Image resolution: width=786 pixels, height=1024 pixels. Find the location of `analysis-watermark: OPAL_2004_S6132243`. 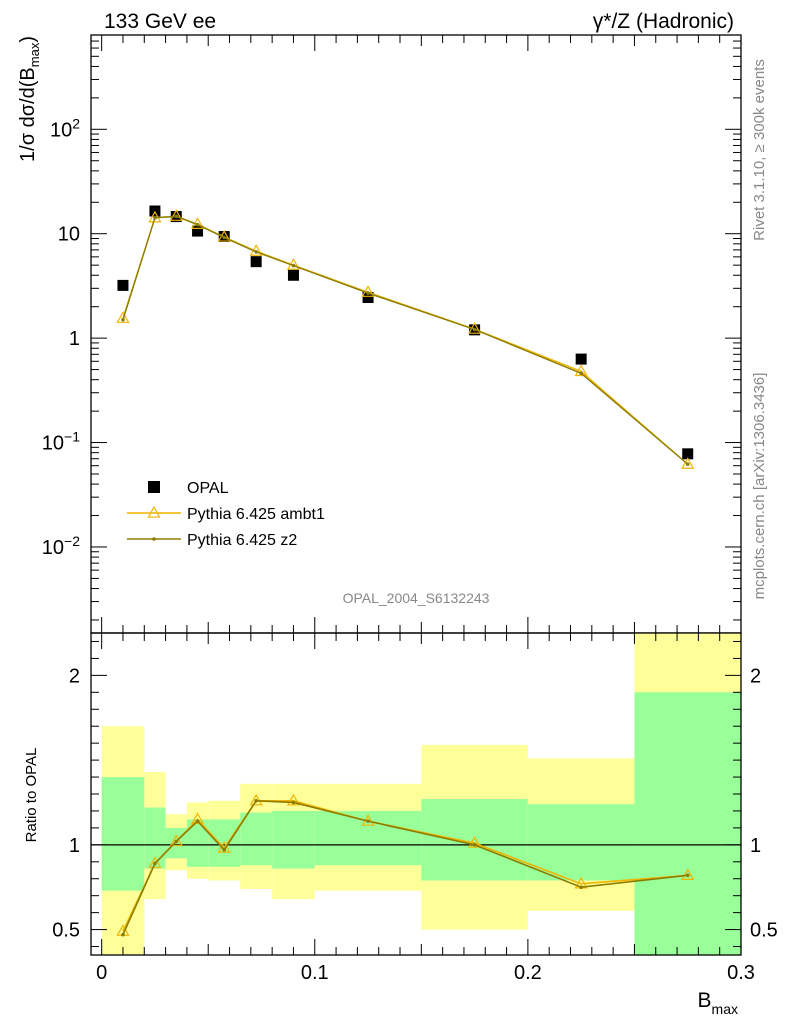

analysis-watermark: OPAL_2004_S6132243 is located at coordinates (416, 598).